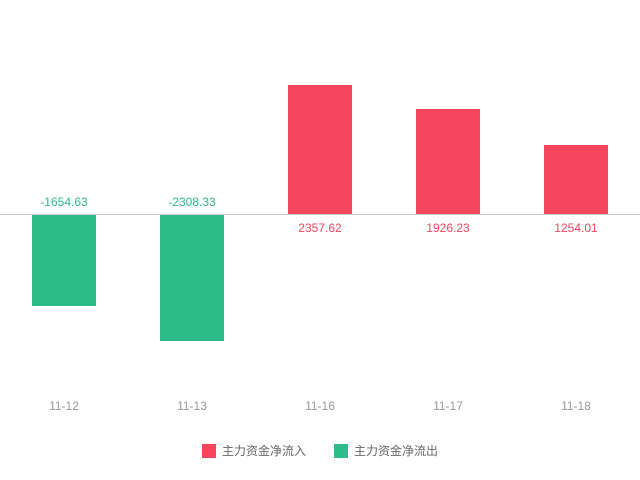  Describe the element at coordinates (448, 228) in the screenshot. I see `value-label-11-17: 1926.23` at that location.